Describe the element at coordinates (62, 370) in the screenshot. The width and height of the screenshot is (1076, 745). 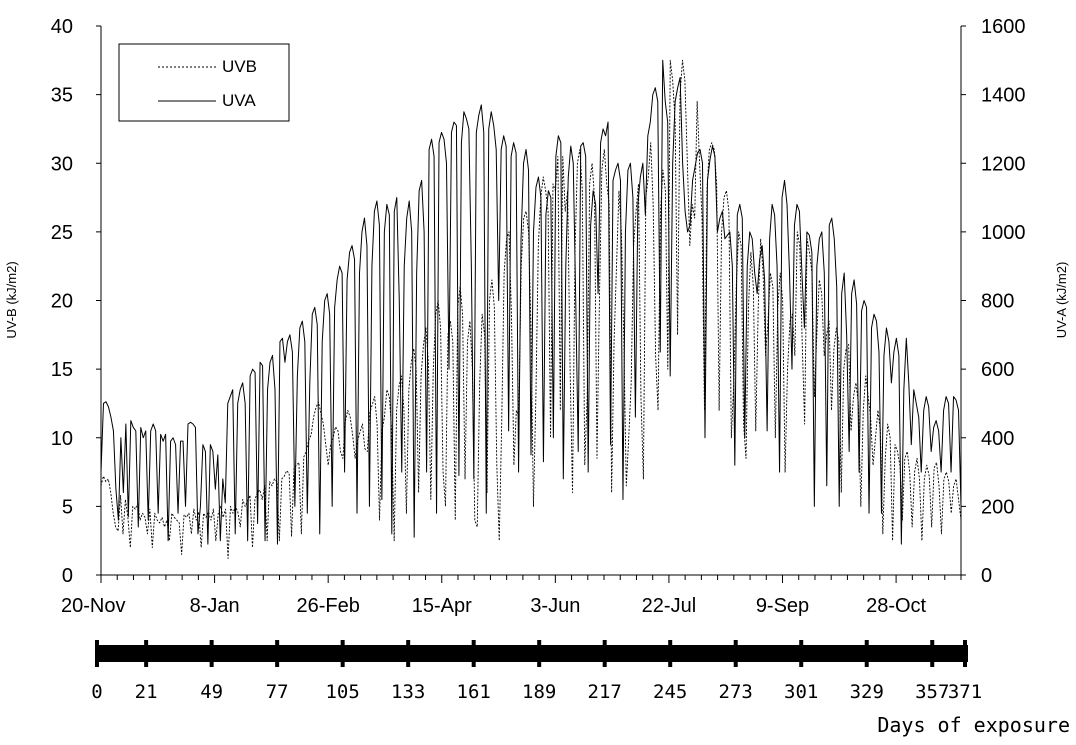
I see `left-tick-label: 15` at that location.